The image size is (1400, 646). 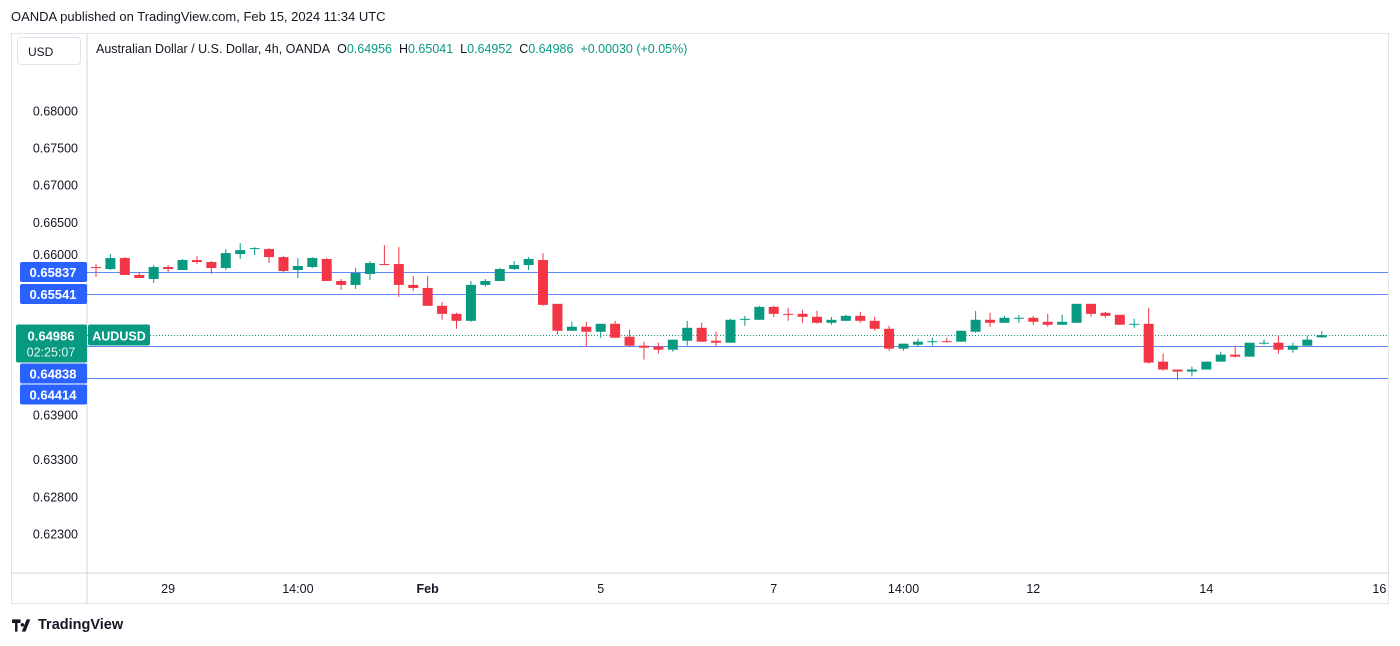 I want to click on x-tick-label: Feb, so click(x=428, y=589).